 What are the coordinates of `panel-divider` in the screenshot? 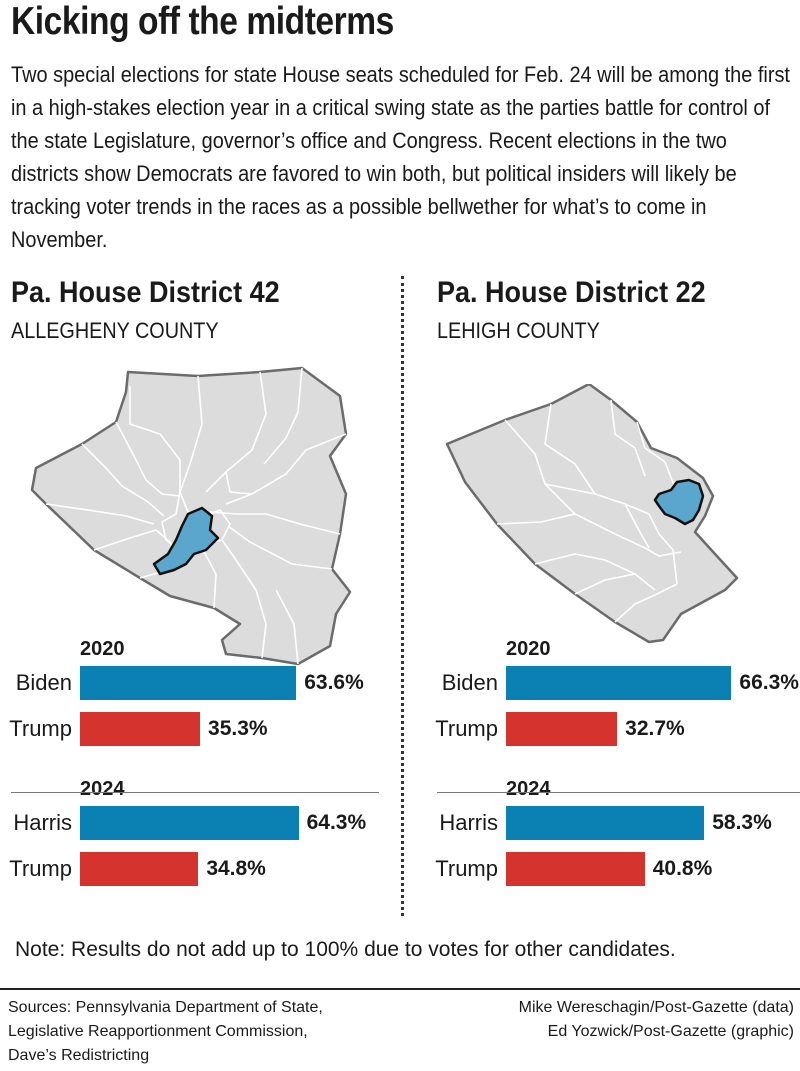 It's located at (402, 596).